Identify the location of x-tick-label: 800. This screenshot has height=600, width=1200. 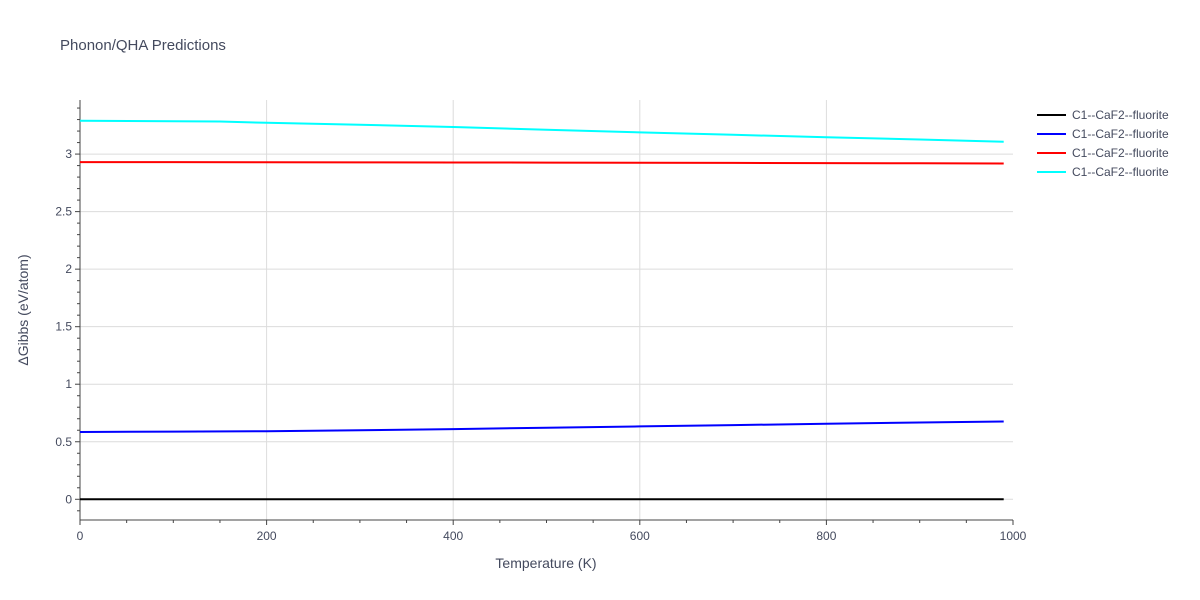
(826, 536).